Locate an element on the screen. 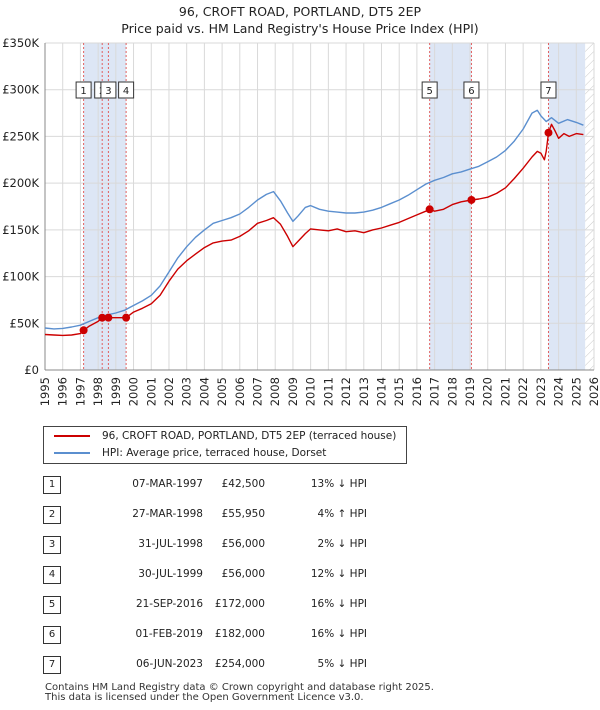 The width and height of the screenshot is (600, 710). x-tick-label: 2018 is located at coordinates (452, 391).